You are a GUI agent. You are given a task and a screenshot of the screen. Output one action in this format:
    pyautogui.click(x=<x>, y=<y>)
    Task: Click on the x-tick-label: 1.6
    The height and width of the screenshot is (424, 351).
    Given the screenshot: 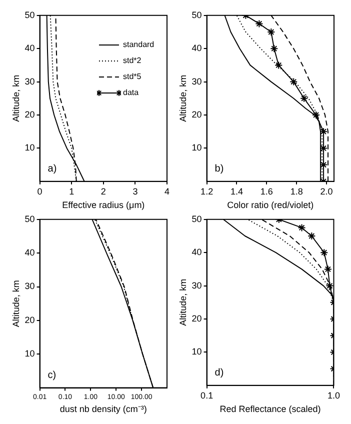 What is the action you would take?
    pyautogui.click(x=266, y=191)
    